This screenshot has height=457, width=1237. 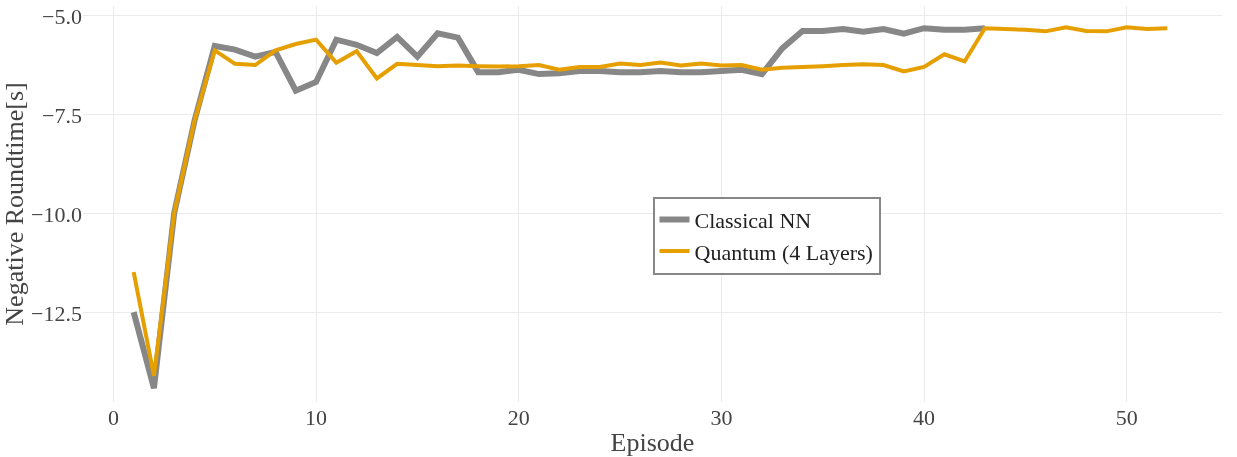 I want to click on y-axis-title: Negative Roundtime[s], so click(x=14, y=204).